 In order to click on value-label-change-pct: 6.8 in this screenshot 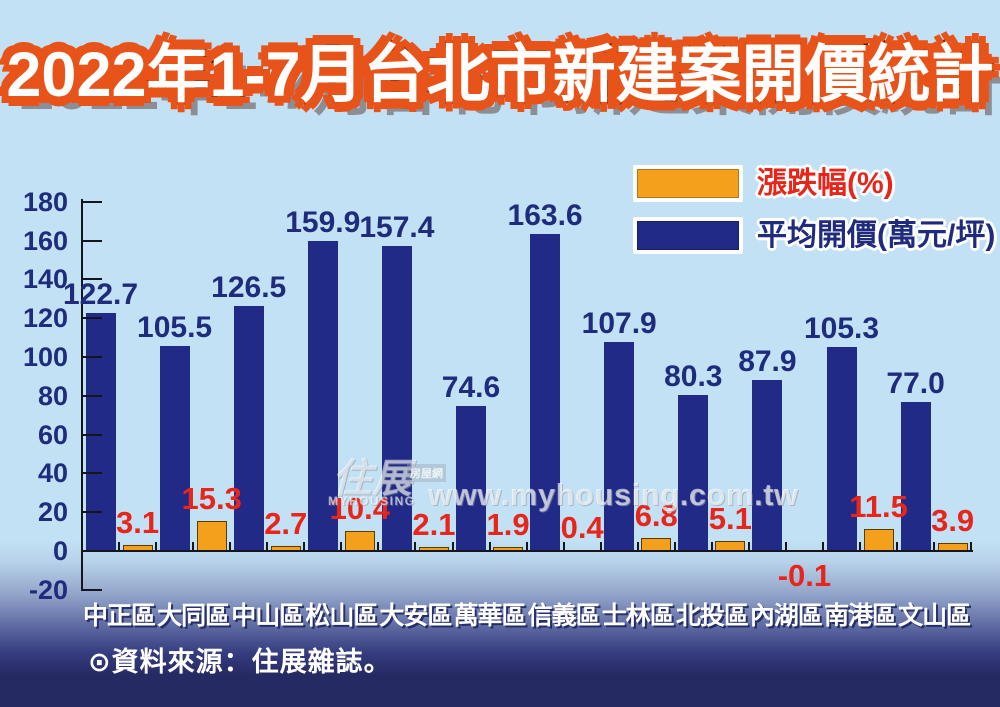, I will do `click(656, 515)`.